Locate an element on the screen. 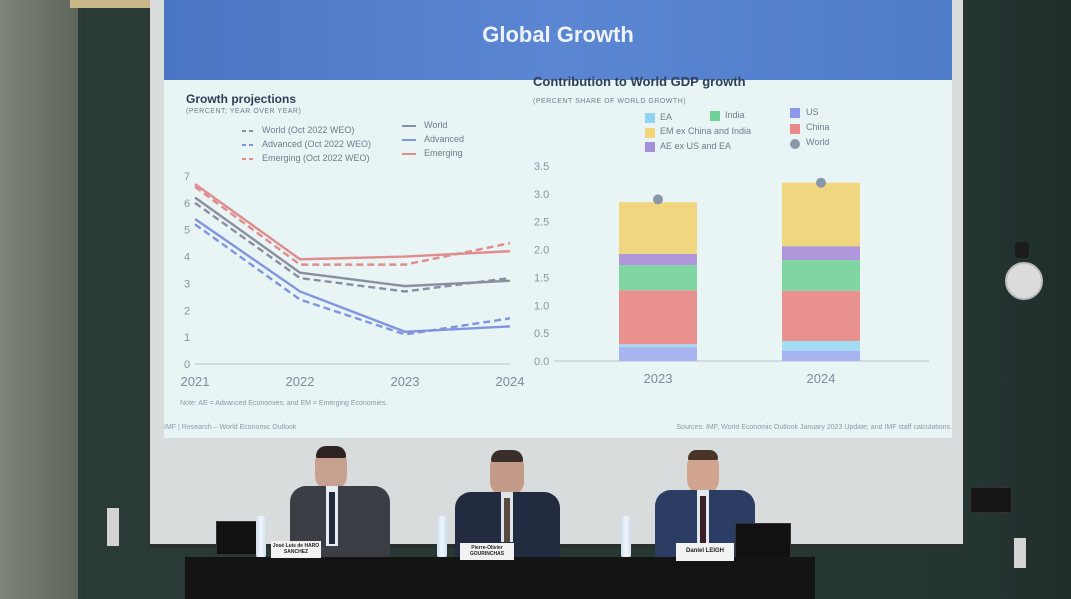 The height and width of the screenshot is (599, 1071). right-y-tick: 0.5 is located at coordinates (541, 334).